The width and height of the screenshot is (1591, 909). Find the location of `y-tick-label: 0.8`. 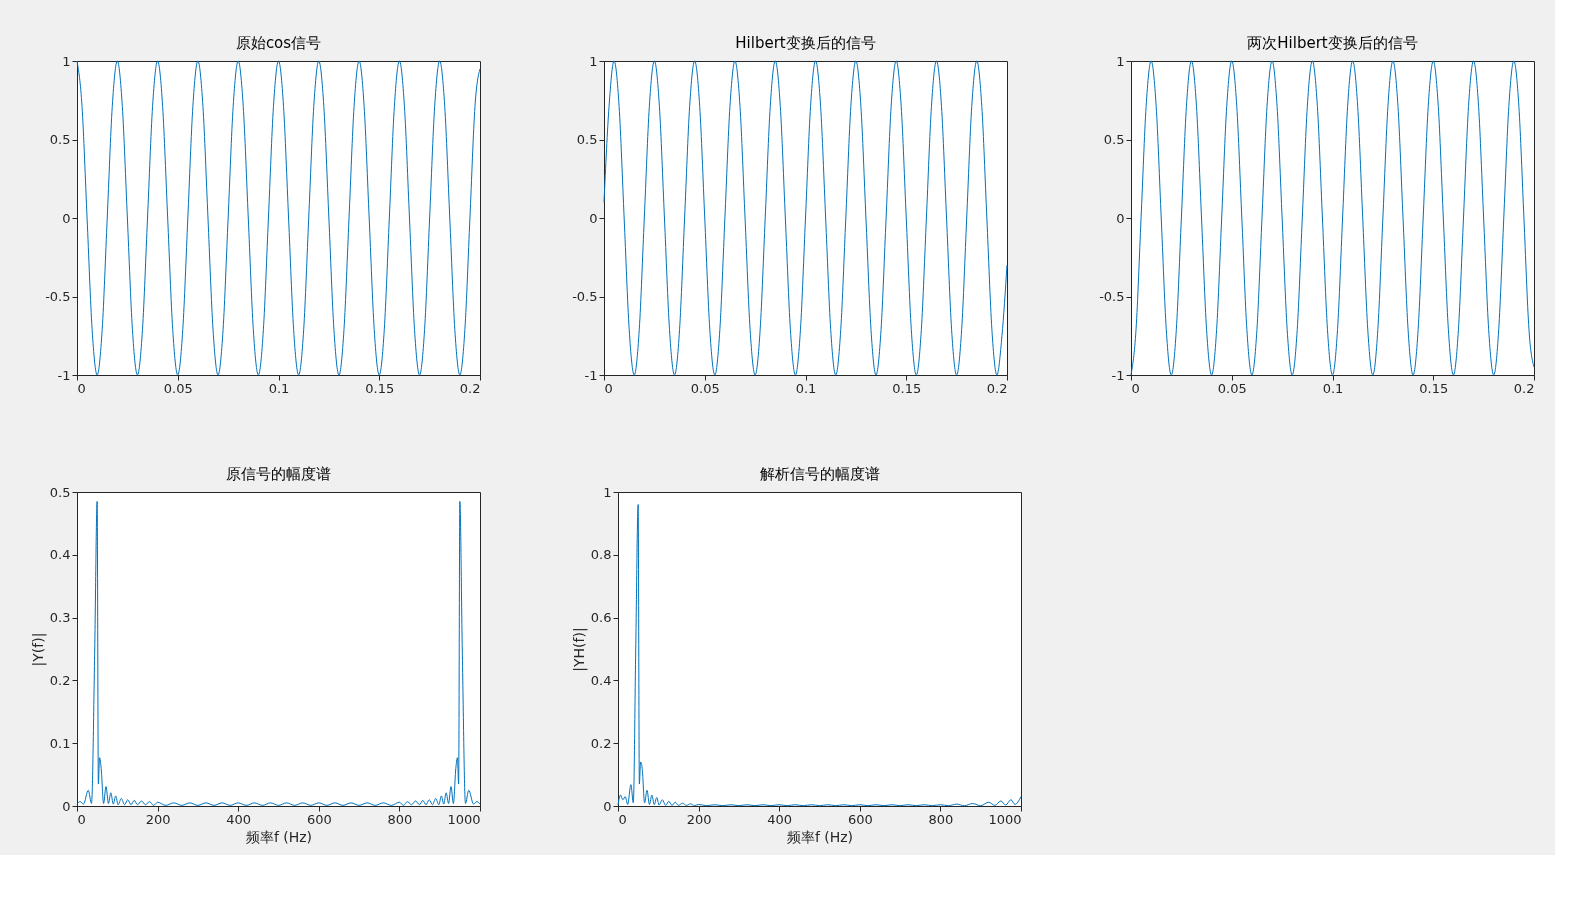

y-tick-label: 0.8 is located at coordinates (601, 555).